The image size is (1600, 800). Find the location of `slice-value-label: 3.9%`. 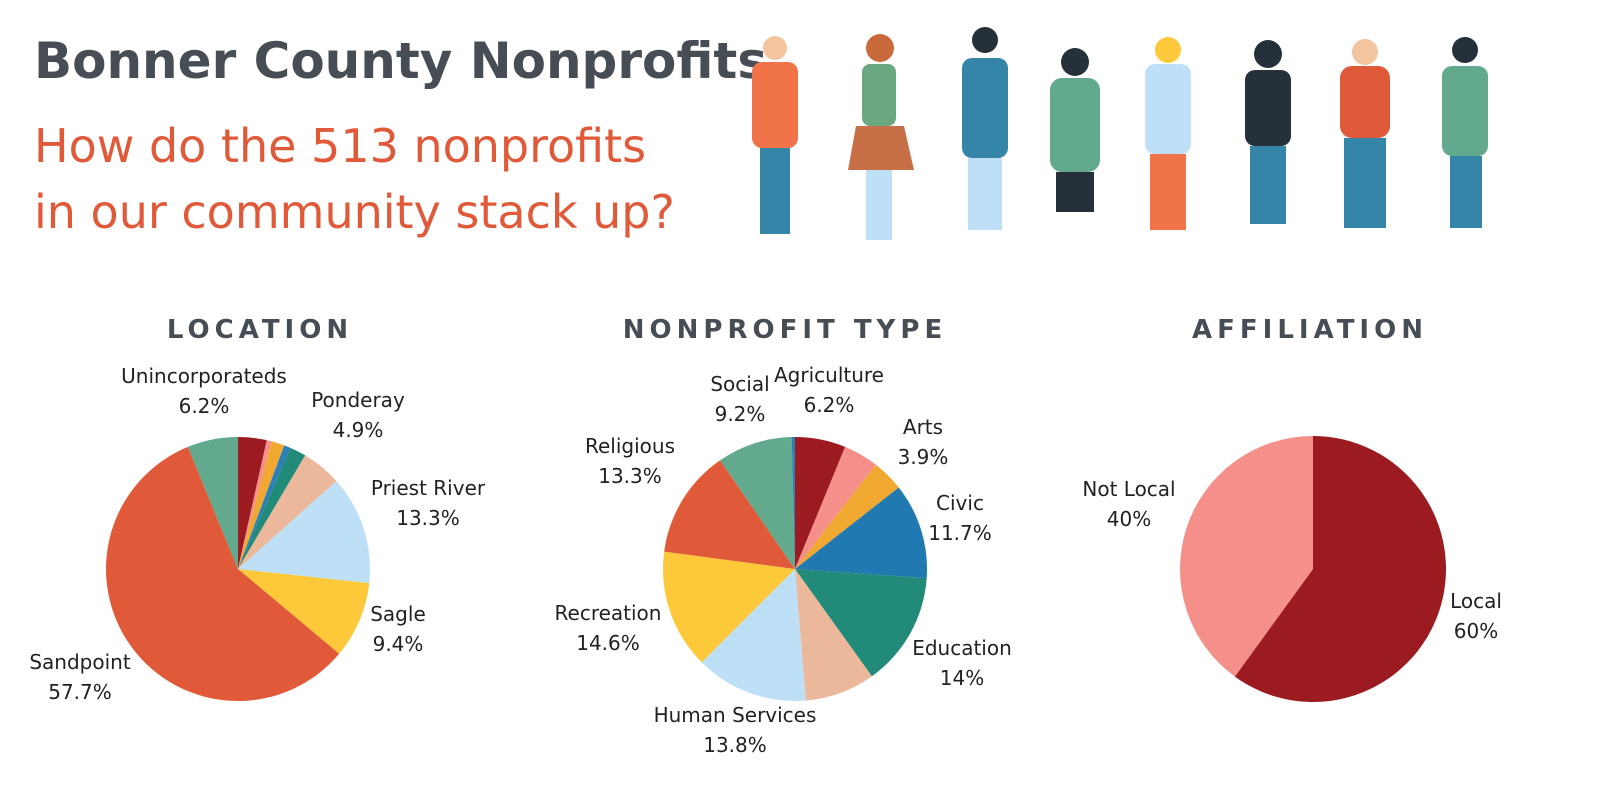

slice-value-label: 3.9% is located at coordinates (923, 457).